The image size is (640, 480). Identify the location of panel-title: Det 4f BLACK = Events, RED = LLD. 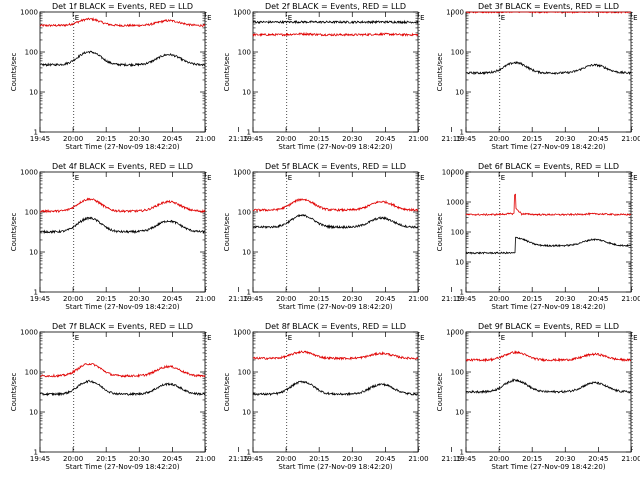
(122, 166).